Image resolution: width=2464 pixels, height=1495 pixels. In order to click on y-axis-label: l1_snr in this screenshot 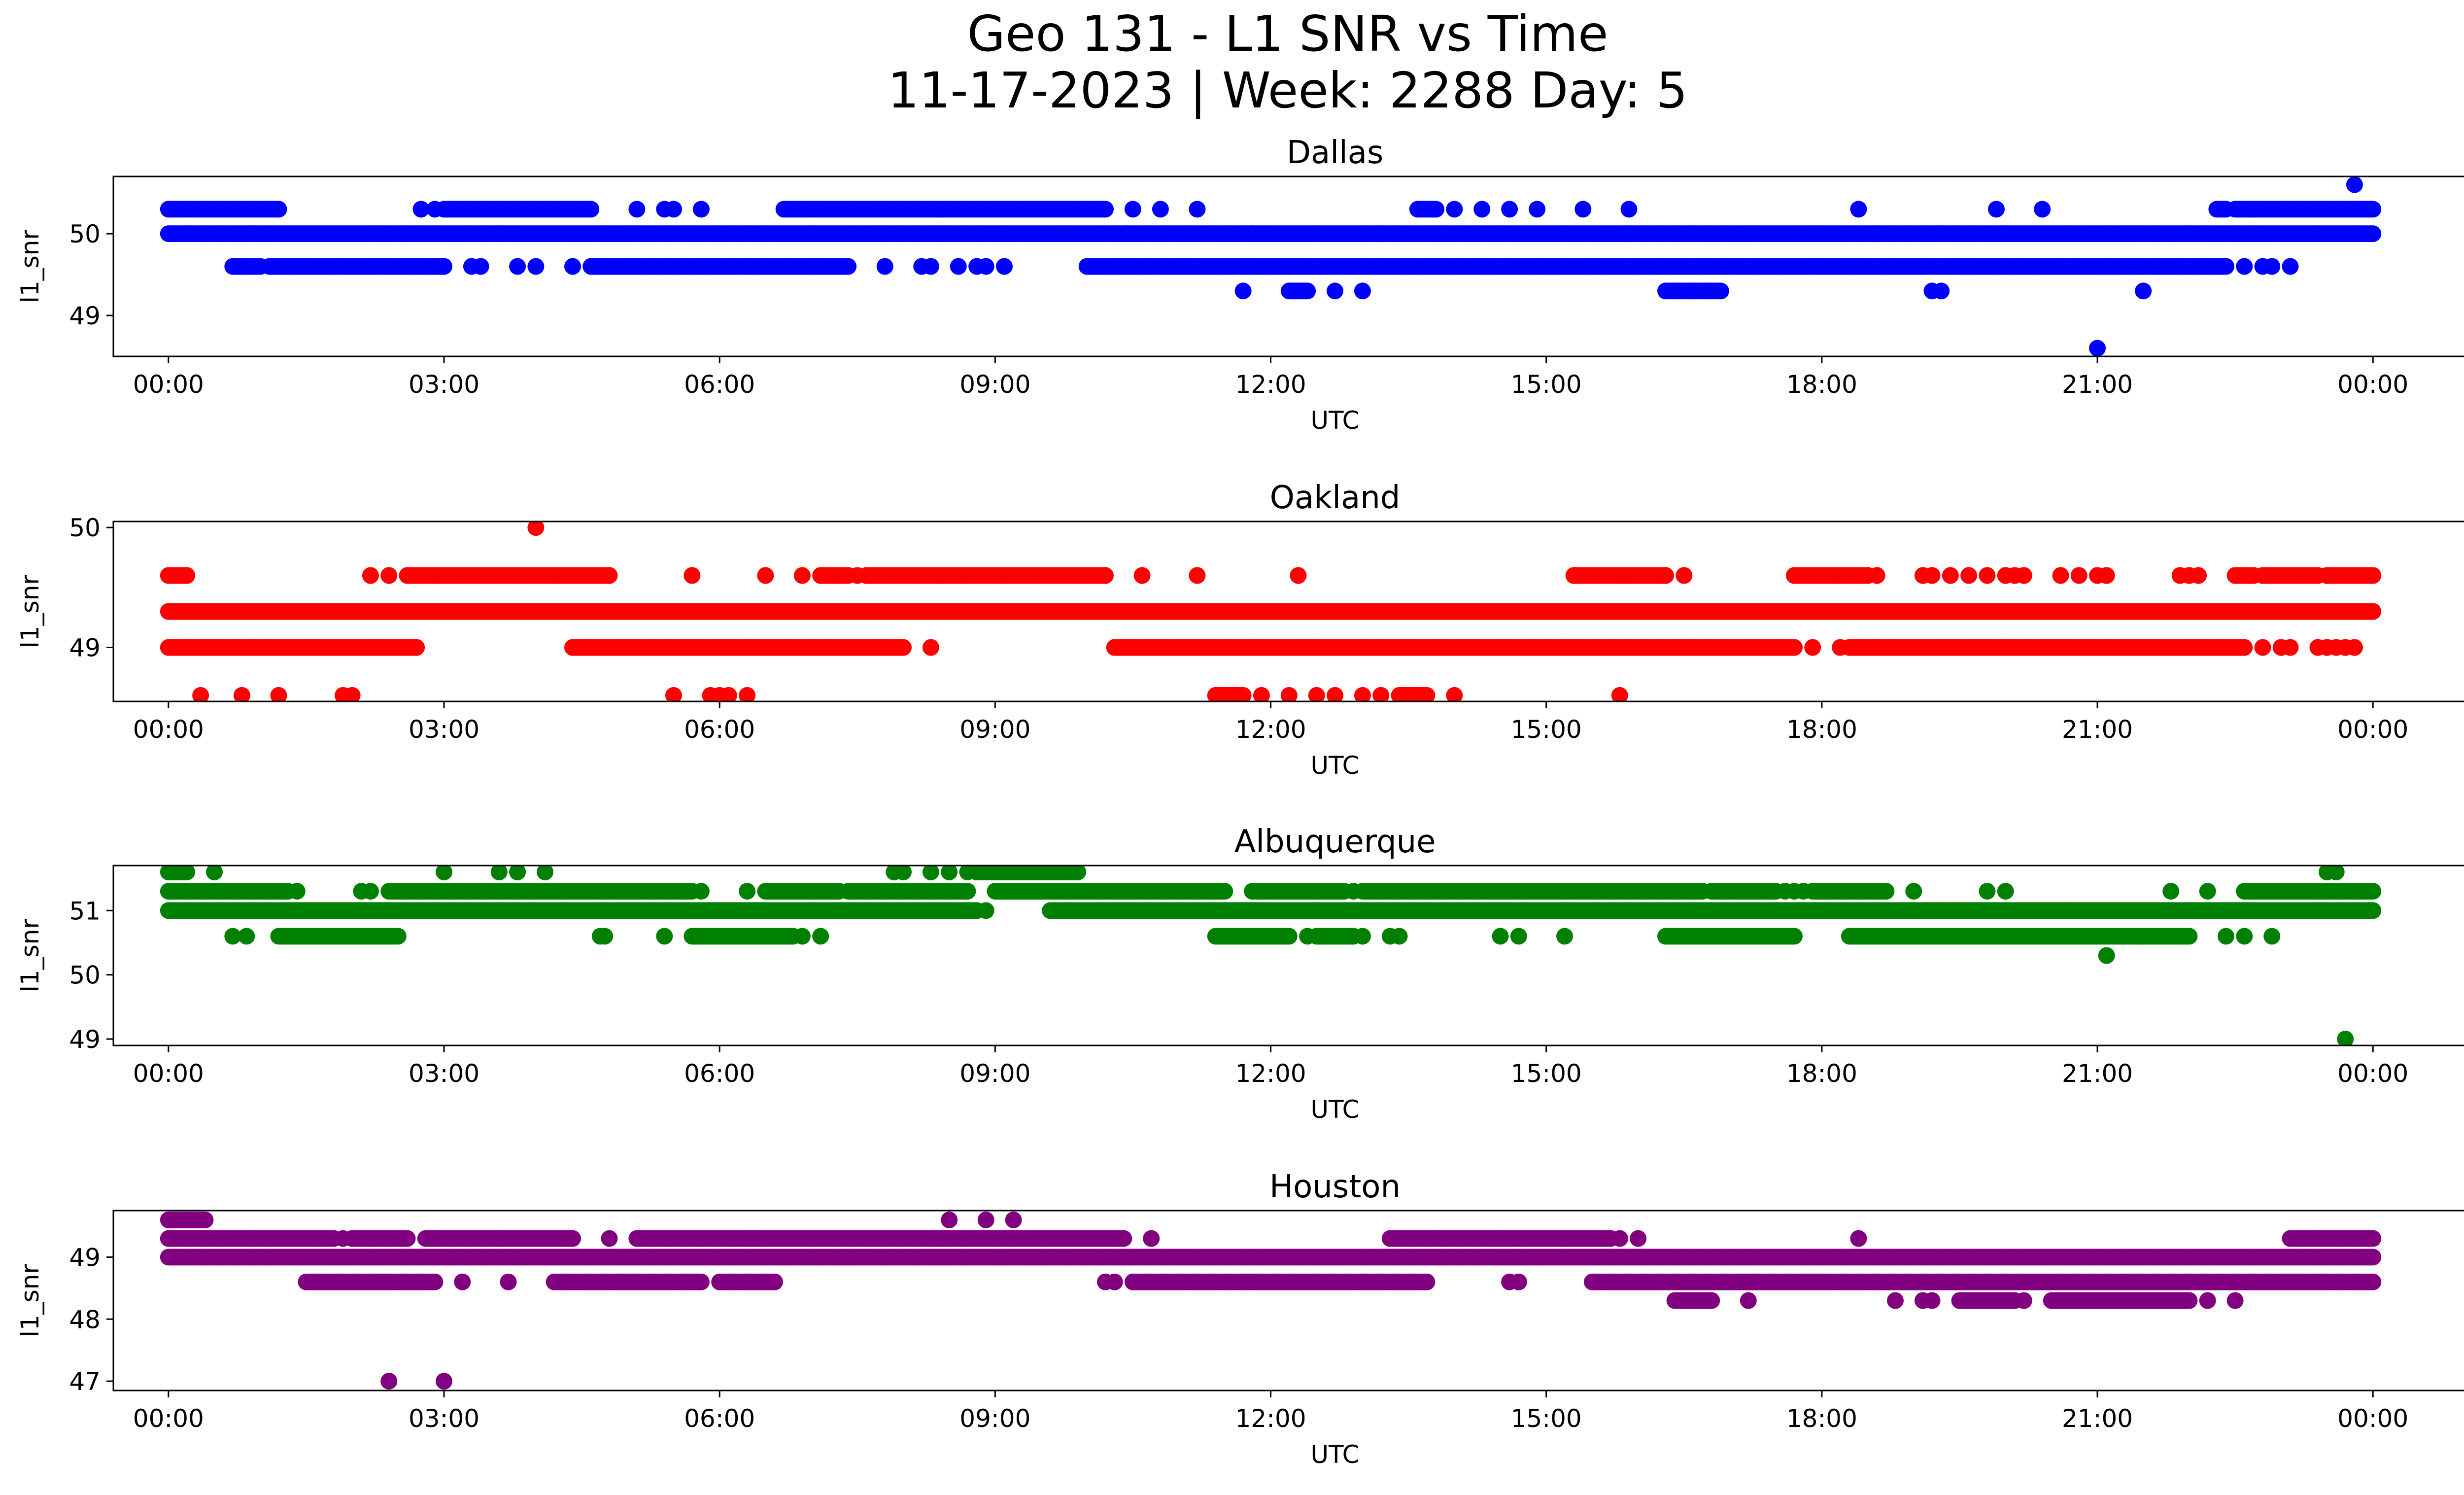, I will do `click(30, 611)`.